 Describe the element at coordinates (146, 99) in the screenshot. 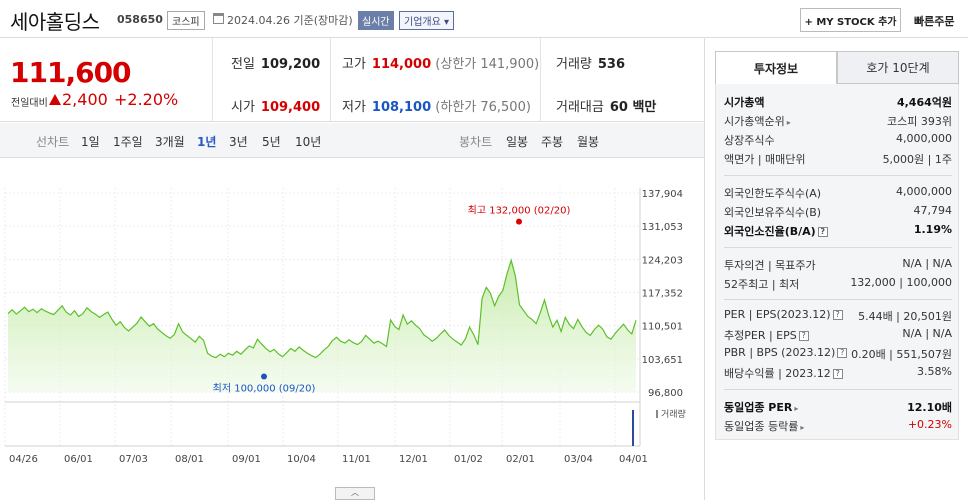

I see `change-percent: +2.20%` at that location.